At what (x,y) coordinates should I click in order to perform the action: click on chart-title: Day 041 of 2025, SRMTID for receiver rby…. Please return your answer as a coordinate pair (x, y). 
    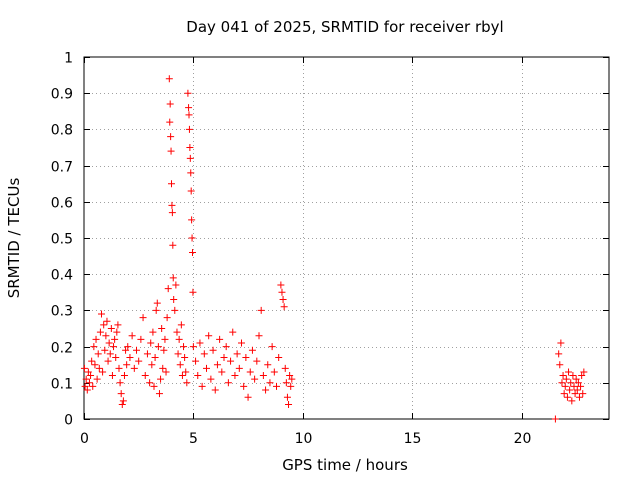
    Looking at the image, I should click on (344, 27).